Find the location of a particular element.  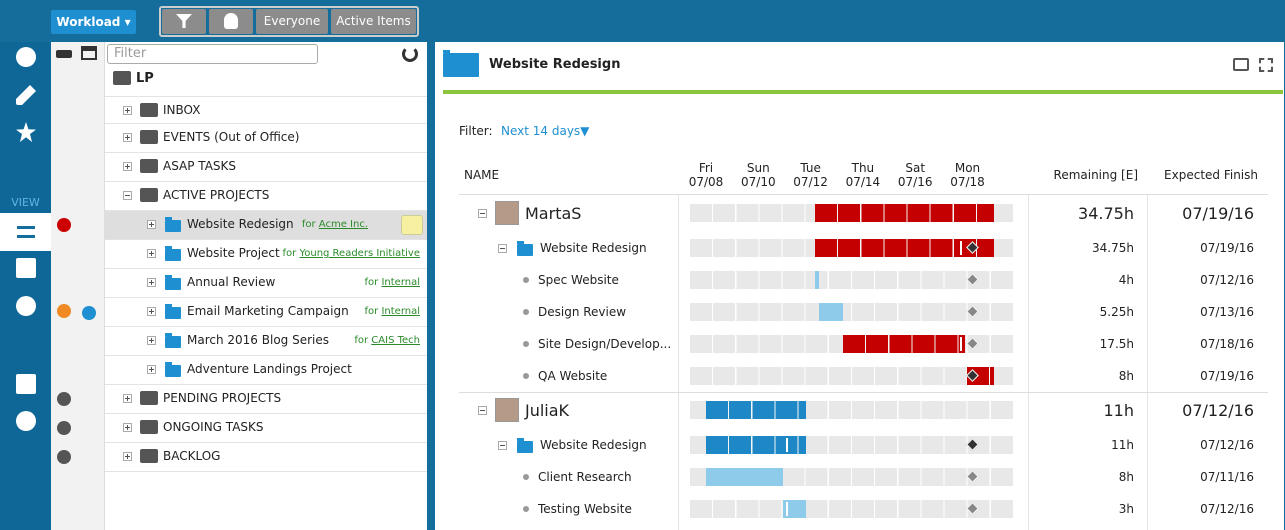

client-ref: for CAIS Tech is located at coordinates (387, 340).